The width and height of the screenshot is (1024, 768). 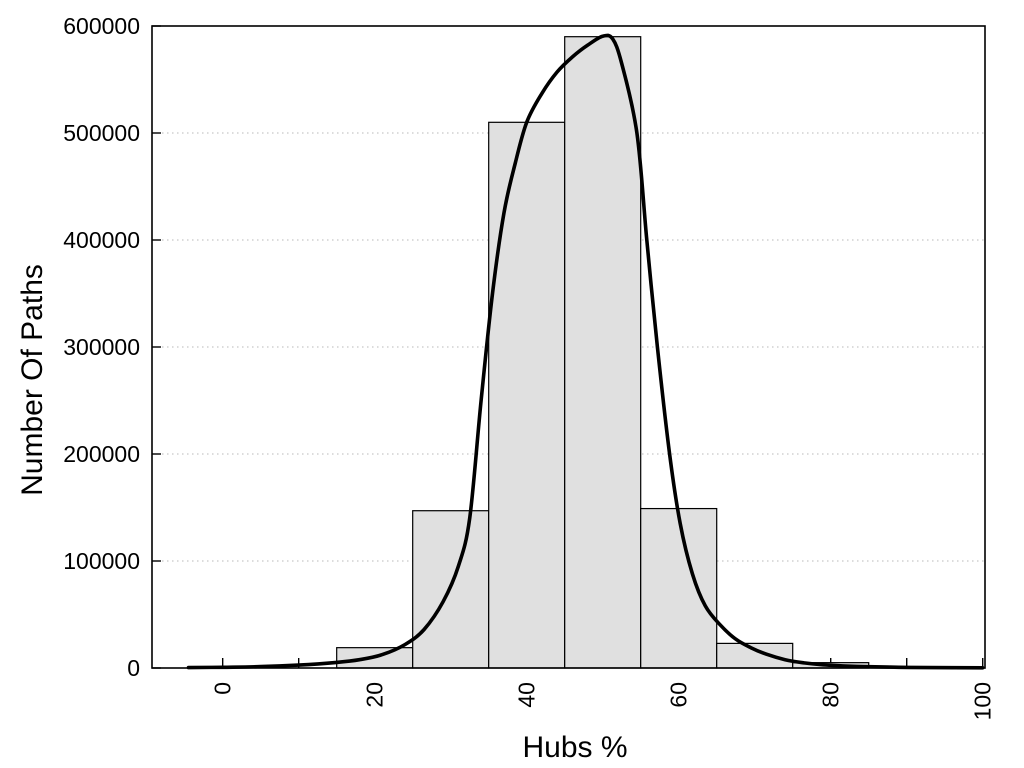 What do you see at coordinates (831, 695) in the screenshot?
I see `x-tick-label: 80` at bounding box center [831, 695].